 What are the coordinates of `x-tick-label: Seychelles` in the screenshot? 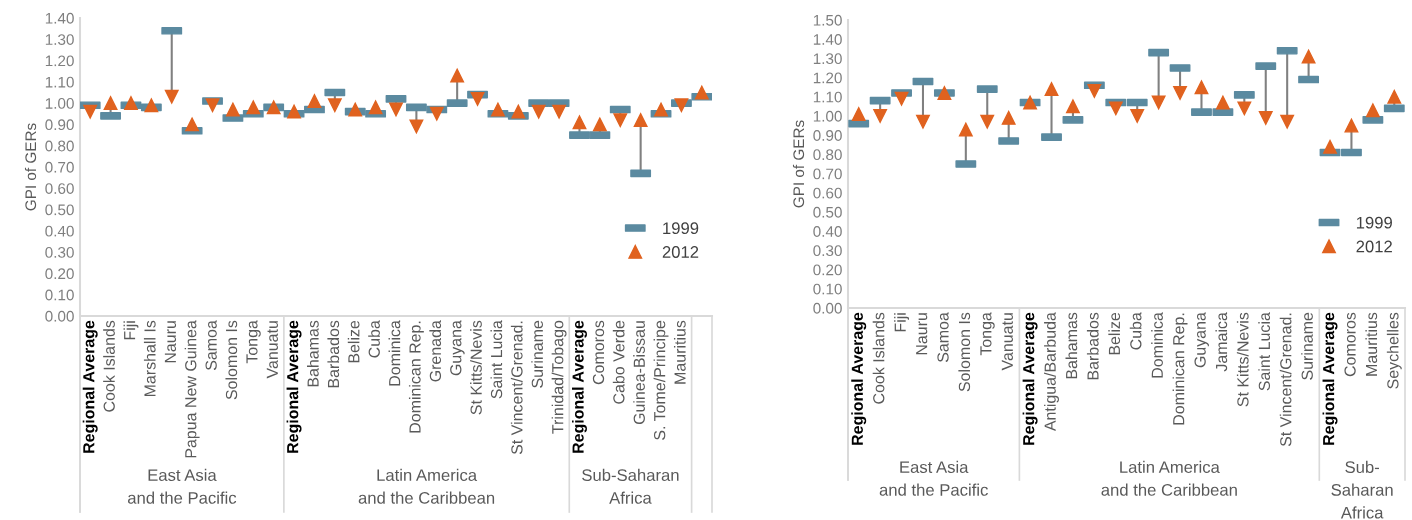 It's located at (1394, 350).